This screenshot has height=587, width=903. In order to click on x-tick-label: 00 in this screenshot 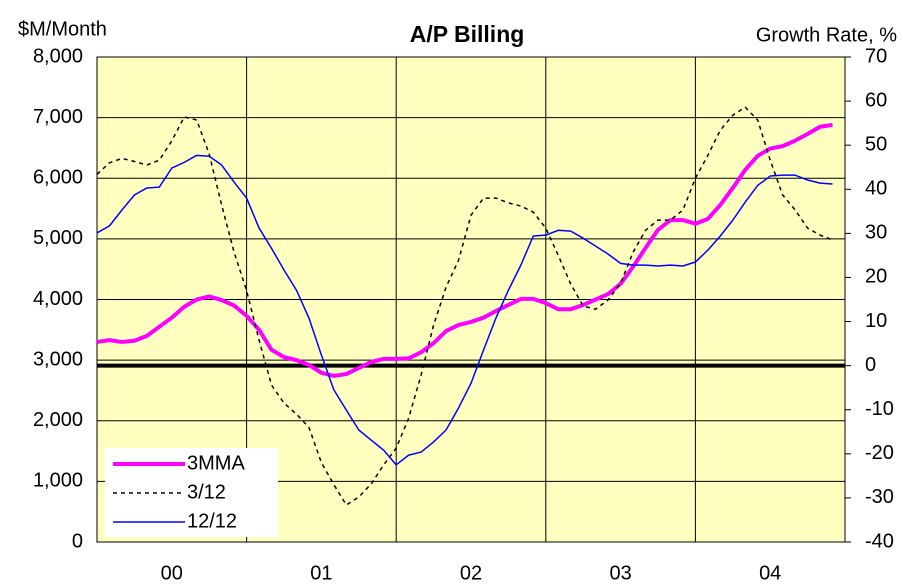, I will do `click(172, 573)`.